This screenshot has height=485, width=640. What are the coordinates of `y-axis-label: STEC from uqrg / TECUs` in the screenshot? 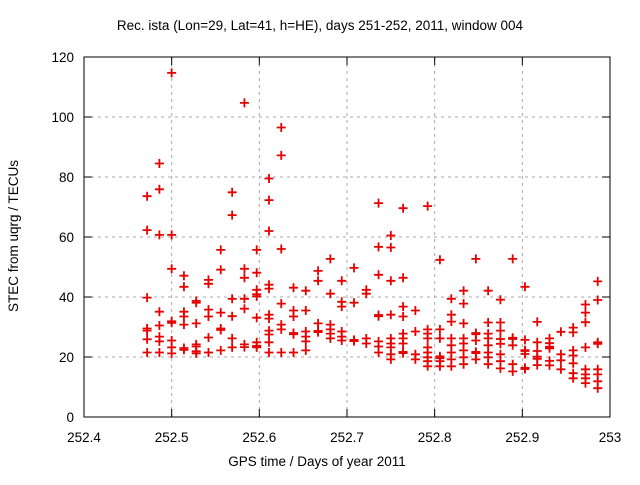 It's located at (13, 236).